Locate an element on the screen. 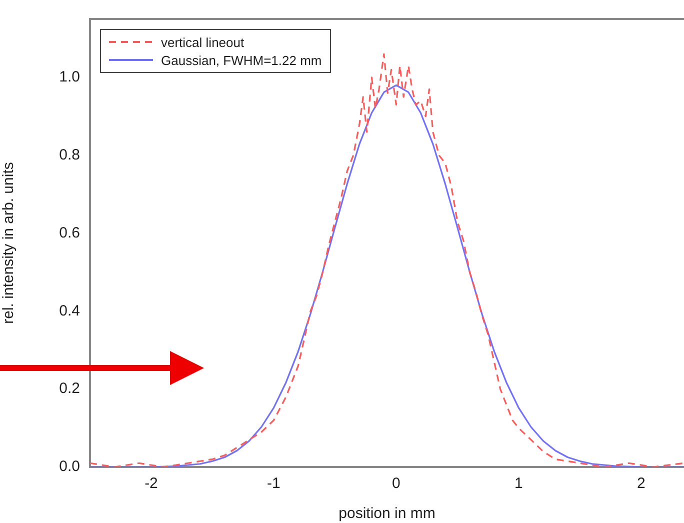 The width and height of the screenshot is (684, 523). x-tick-label: -1 is located at coordinates (273, 483).